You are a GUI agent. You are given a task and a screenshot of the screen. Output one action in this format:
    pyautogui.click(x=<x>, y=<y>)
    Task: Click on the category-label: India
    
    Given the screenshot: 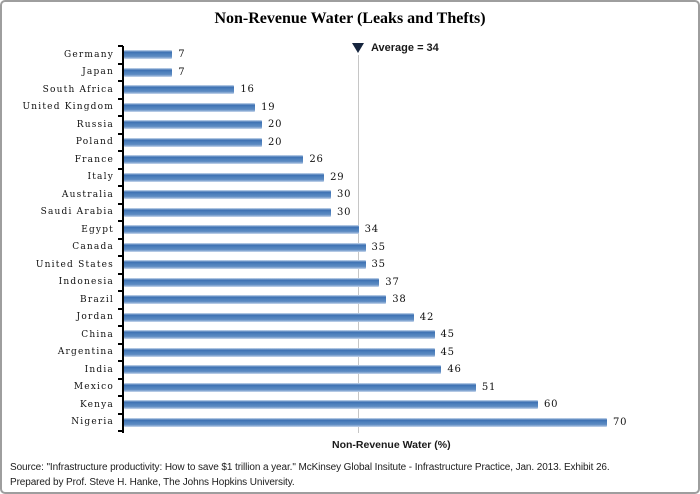 What is the action you would take?
    pyautogui.click(x=99, y=369)
    